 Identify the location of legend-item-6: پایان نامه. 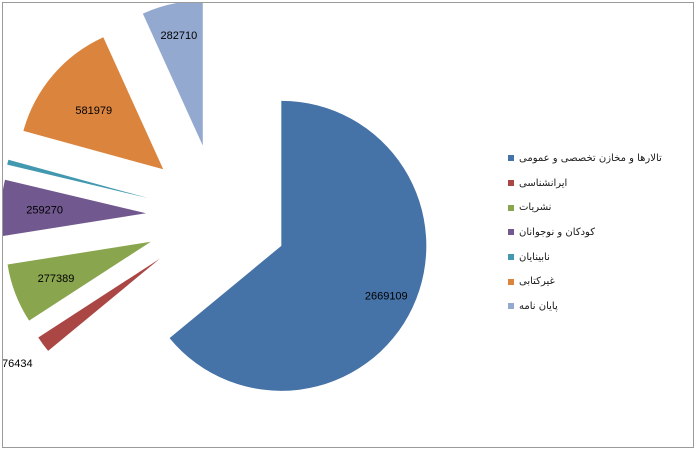
(598, 306).